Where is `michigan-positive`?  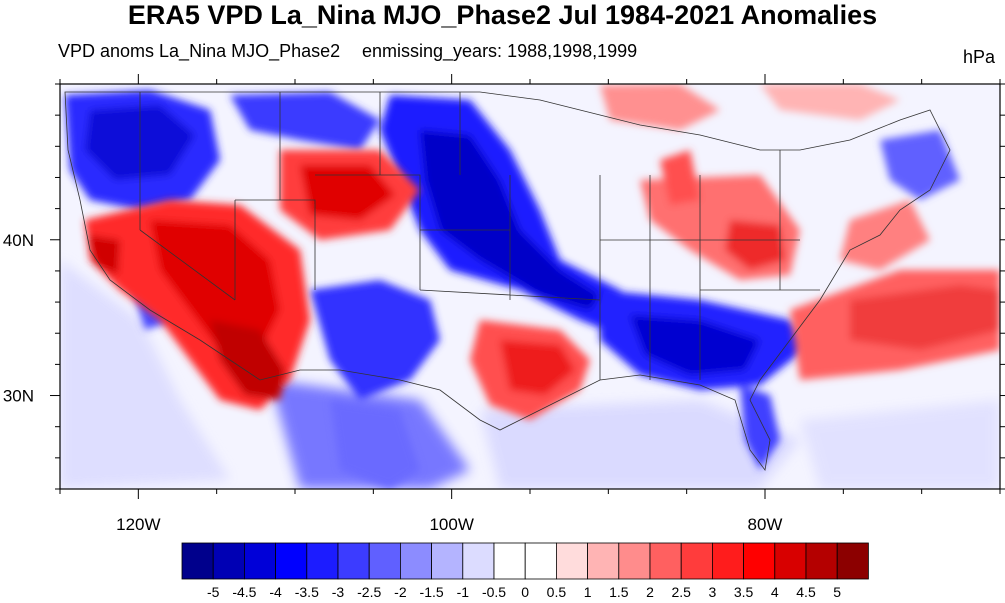
michigan-positive is located at coordinates (680, 177).